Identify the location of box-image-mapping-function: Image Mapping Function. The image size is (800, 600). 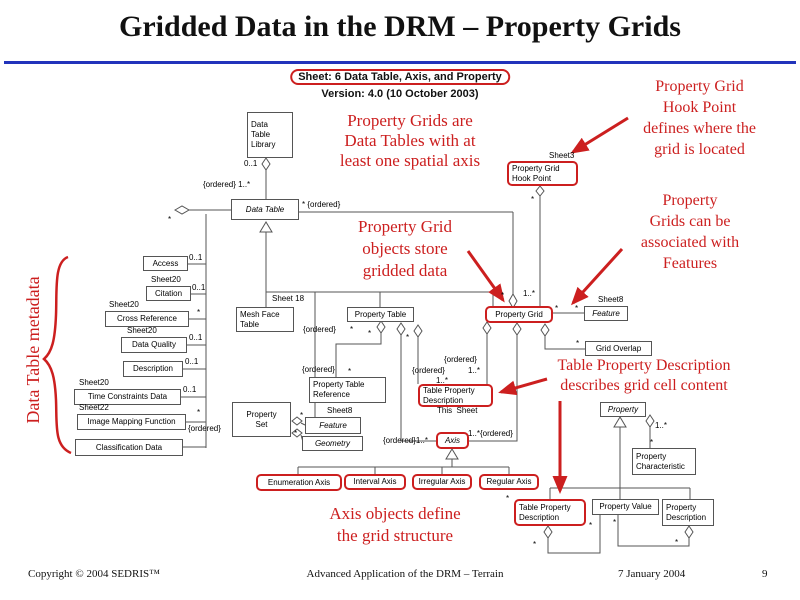
(131, 422).